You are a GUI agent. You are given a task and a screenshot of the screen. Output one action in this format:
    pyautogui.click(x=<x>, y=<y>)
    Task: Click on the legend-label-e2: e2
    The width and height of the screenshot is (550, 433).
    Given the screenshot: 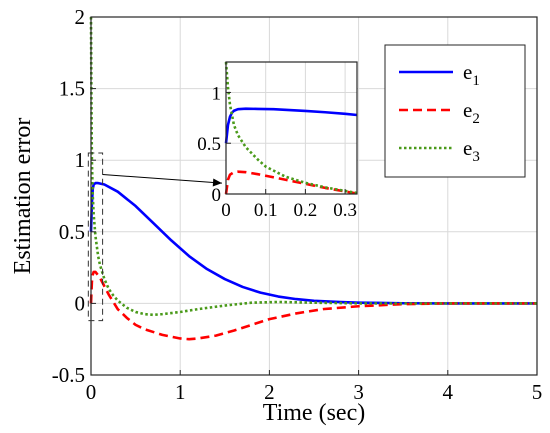 What is the action you would take?
    pyautogui.click(x=471, y=112)
    